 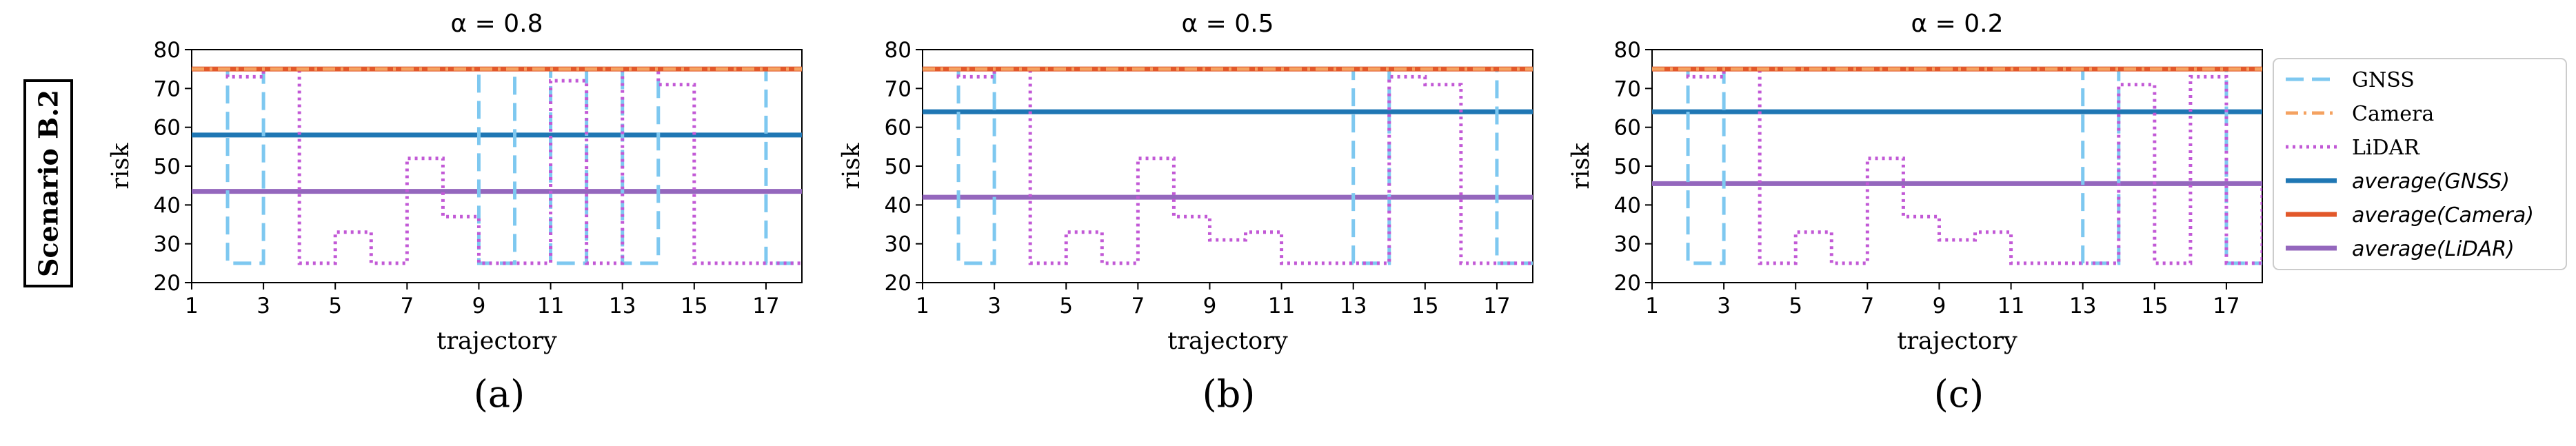 I want to click on chart-title: α = 0.2, so click(x=1957, y=24).